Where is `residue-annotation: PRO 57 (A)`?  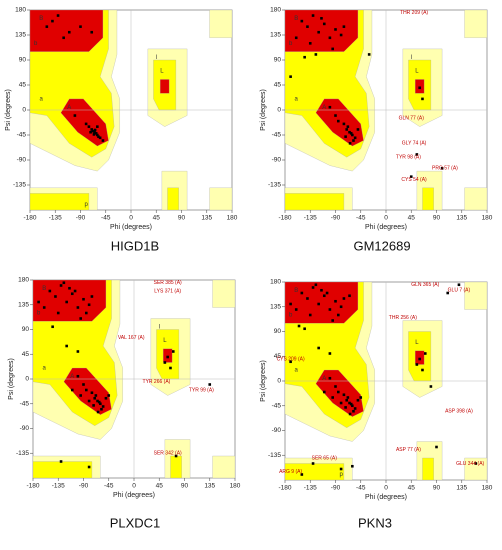
residue-annotation: PRO 57 (A) is located at coordinates (445, 169).